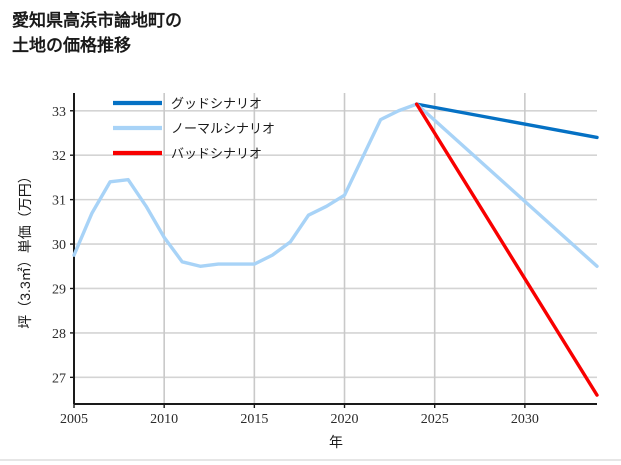  I want to click on y-tick-labels: 27 28 29 30 31 32 33, so click(59, 246).